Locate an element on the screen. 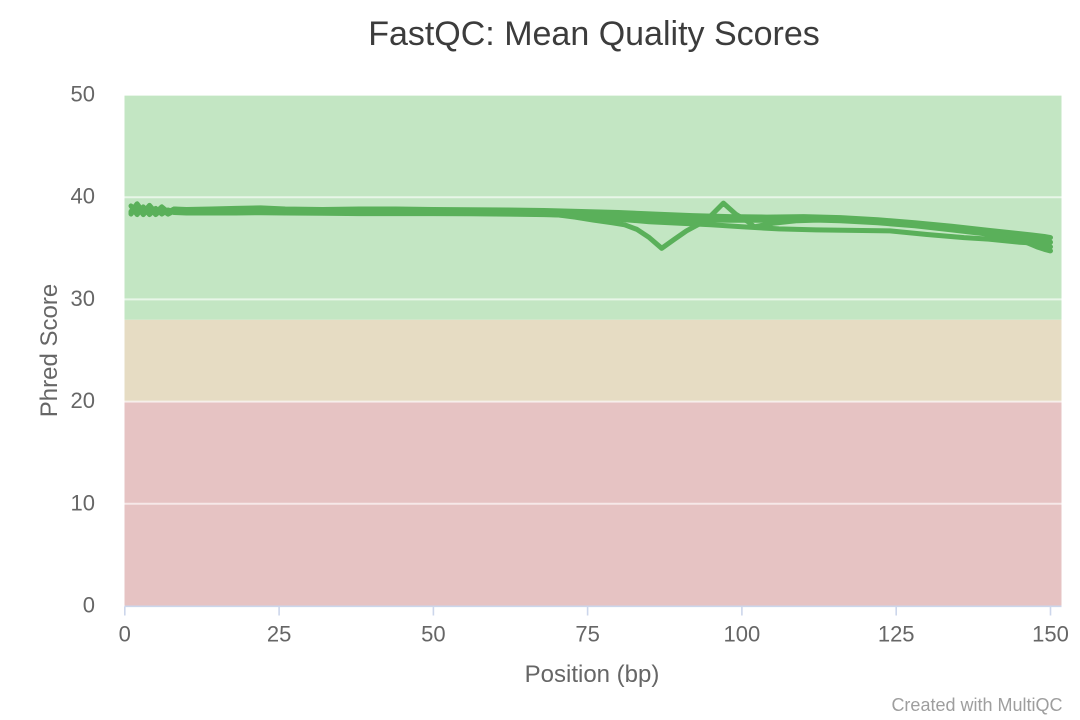 The image size is (1080, 720). svg-text: FastQC: Mean Quality Scores is located at coordinates (594, 34).